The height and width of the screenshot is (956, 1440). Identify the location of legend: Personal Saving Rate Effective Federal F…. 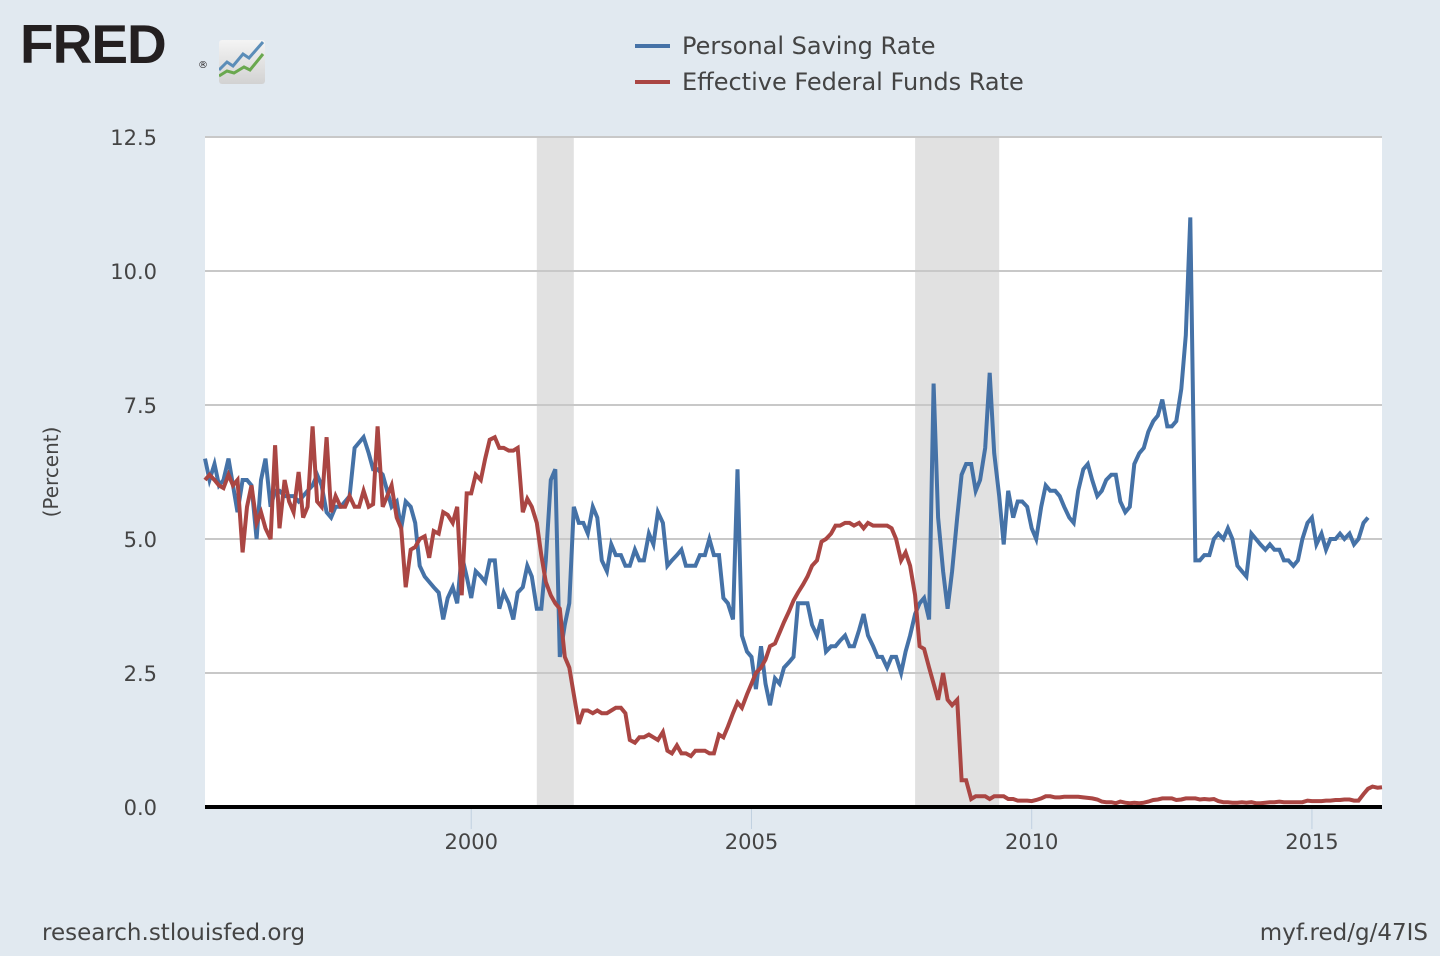
(829, 64).